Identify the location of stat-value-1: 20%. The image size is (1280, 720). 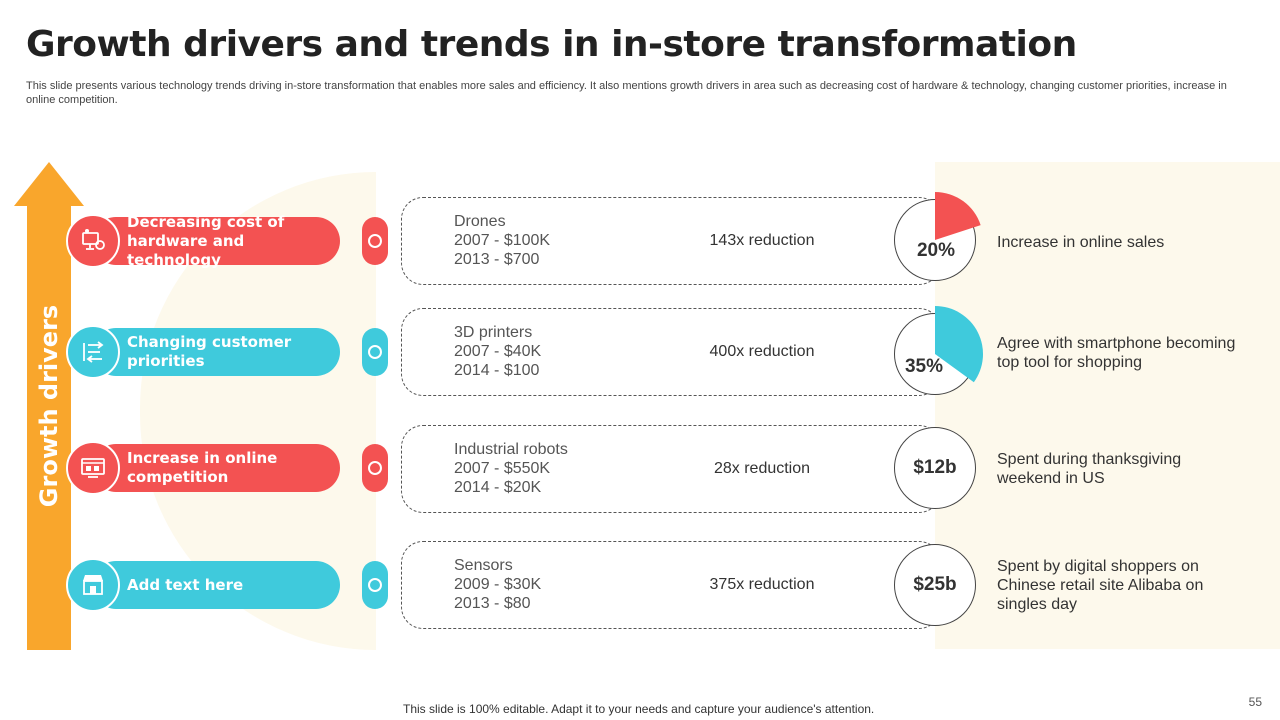
(936, 250).